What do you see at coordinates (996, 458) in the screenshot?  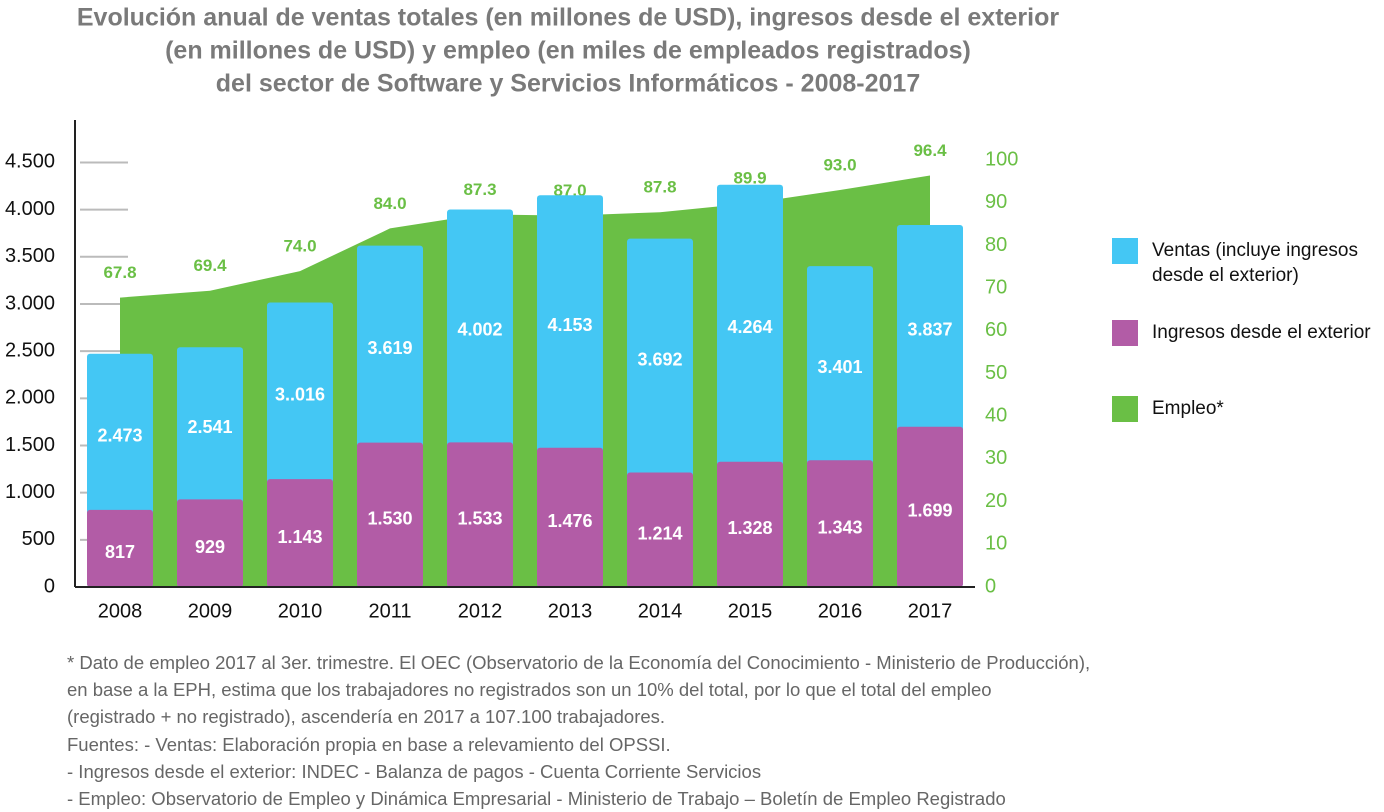 I see `y2-tick-label: 30` at bounding box center [996, 458].